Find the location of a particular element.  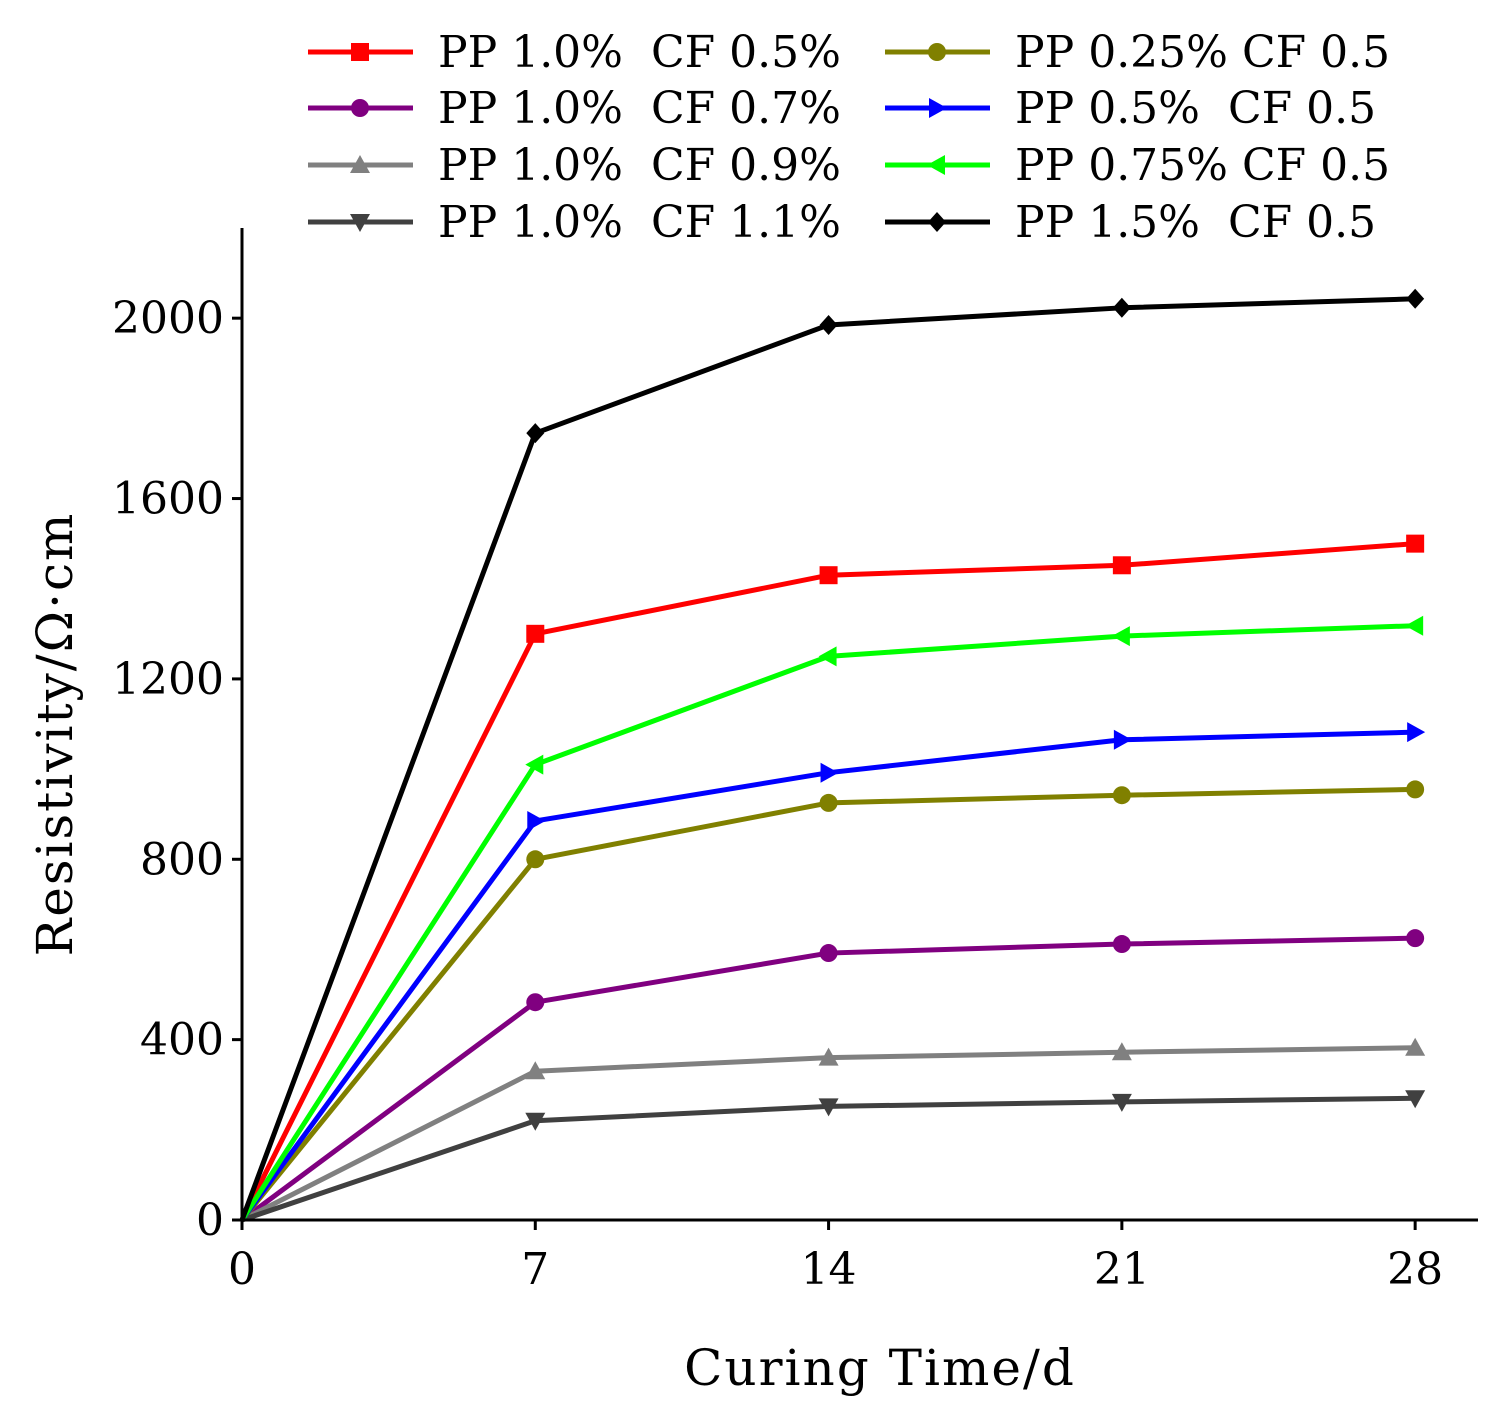

legend-item: PP 1.0% CF 0.9% is located at coordinates (574, 165).